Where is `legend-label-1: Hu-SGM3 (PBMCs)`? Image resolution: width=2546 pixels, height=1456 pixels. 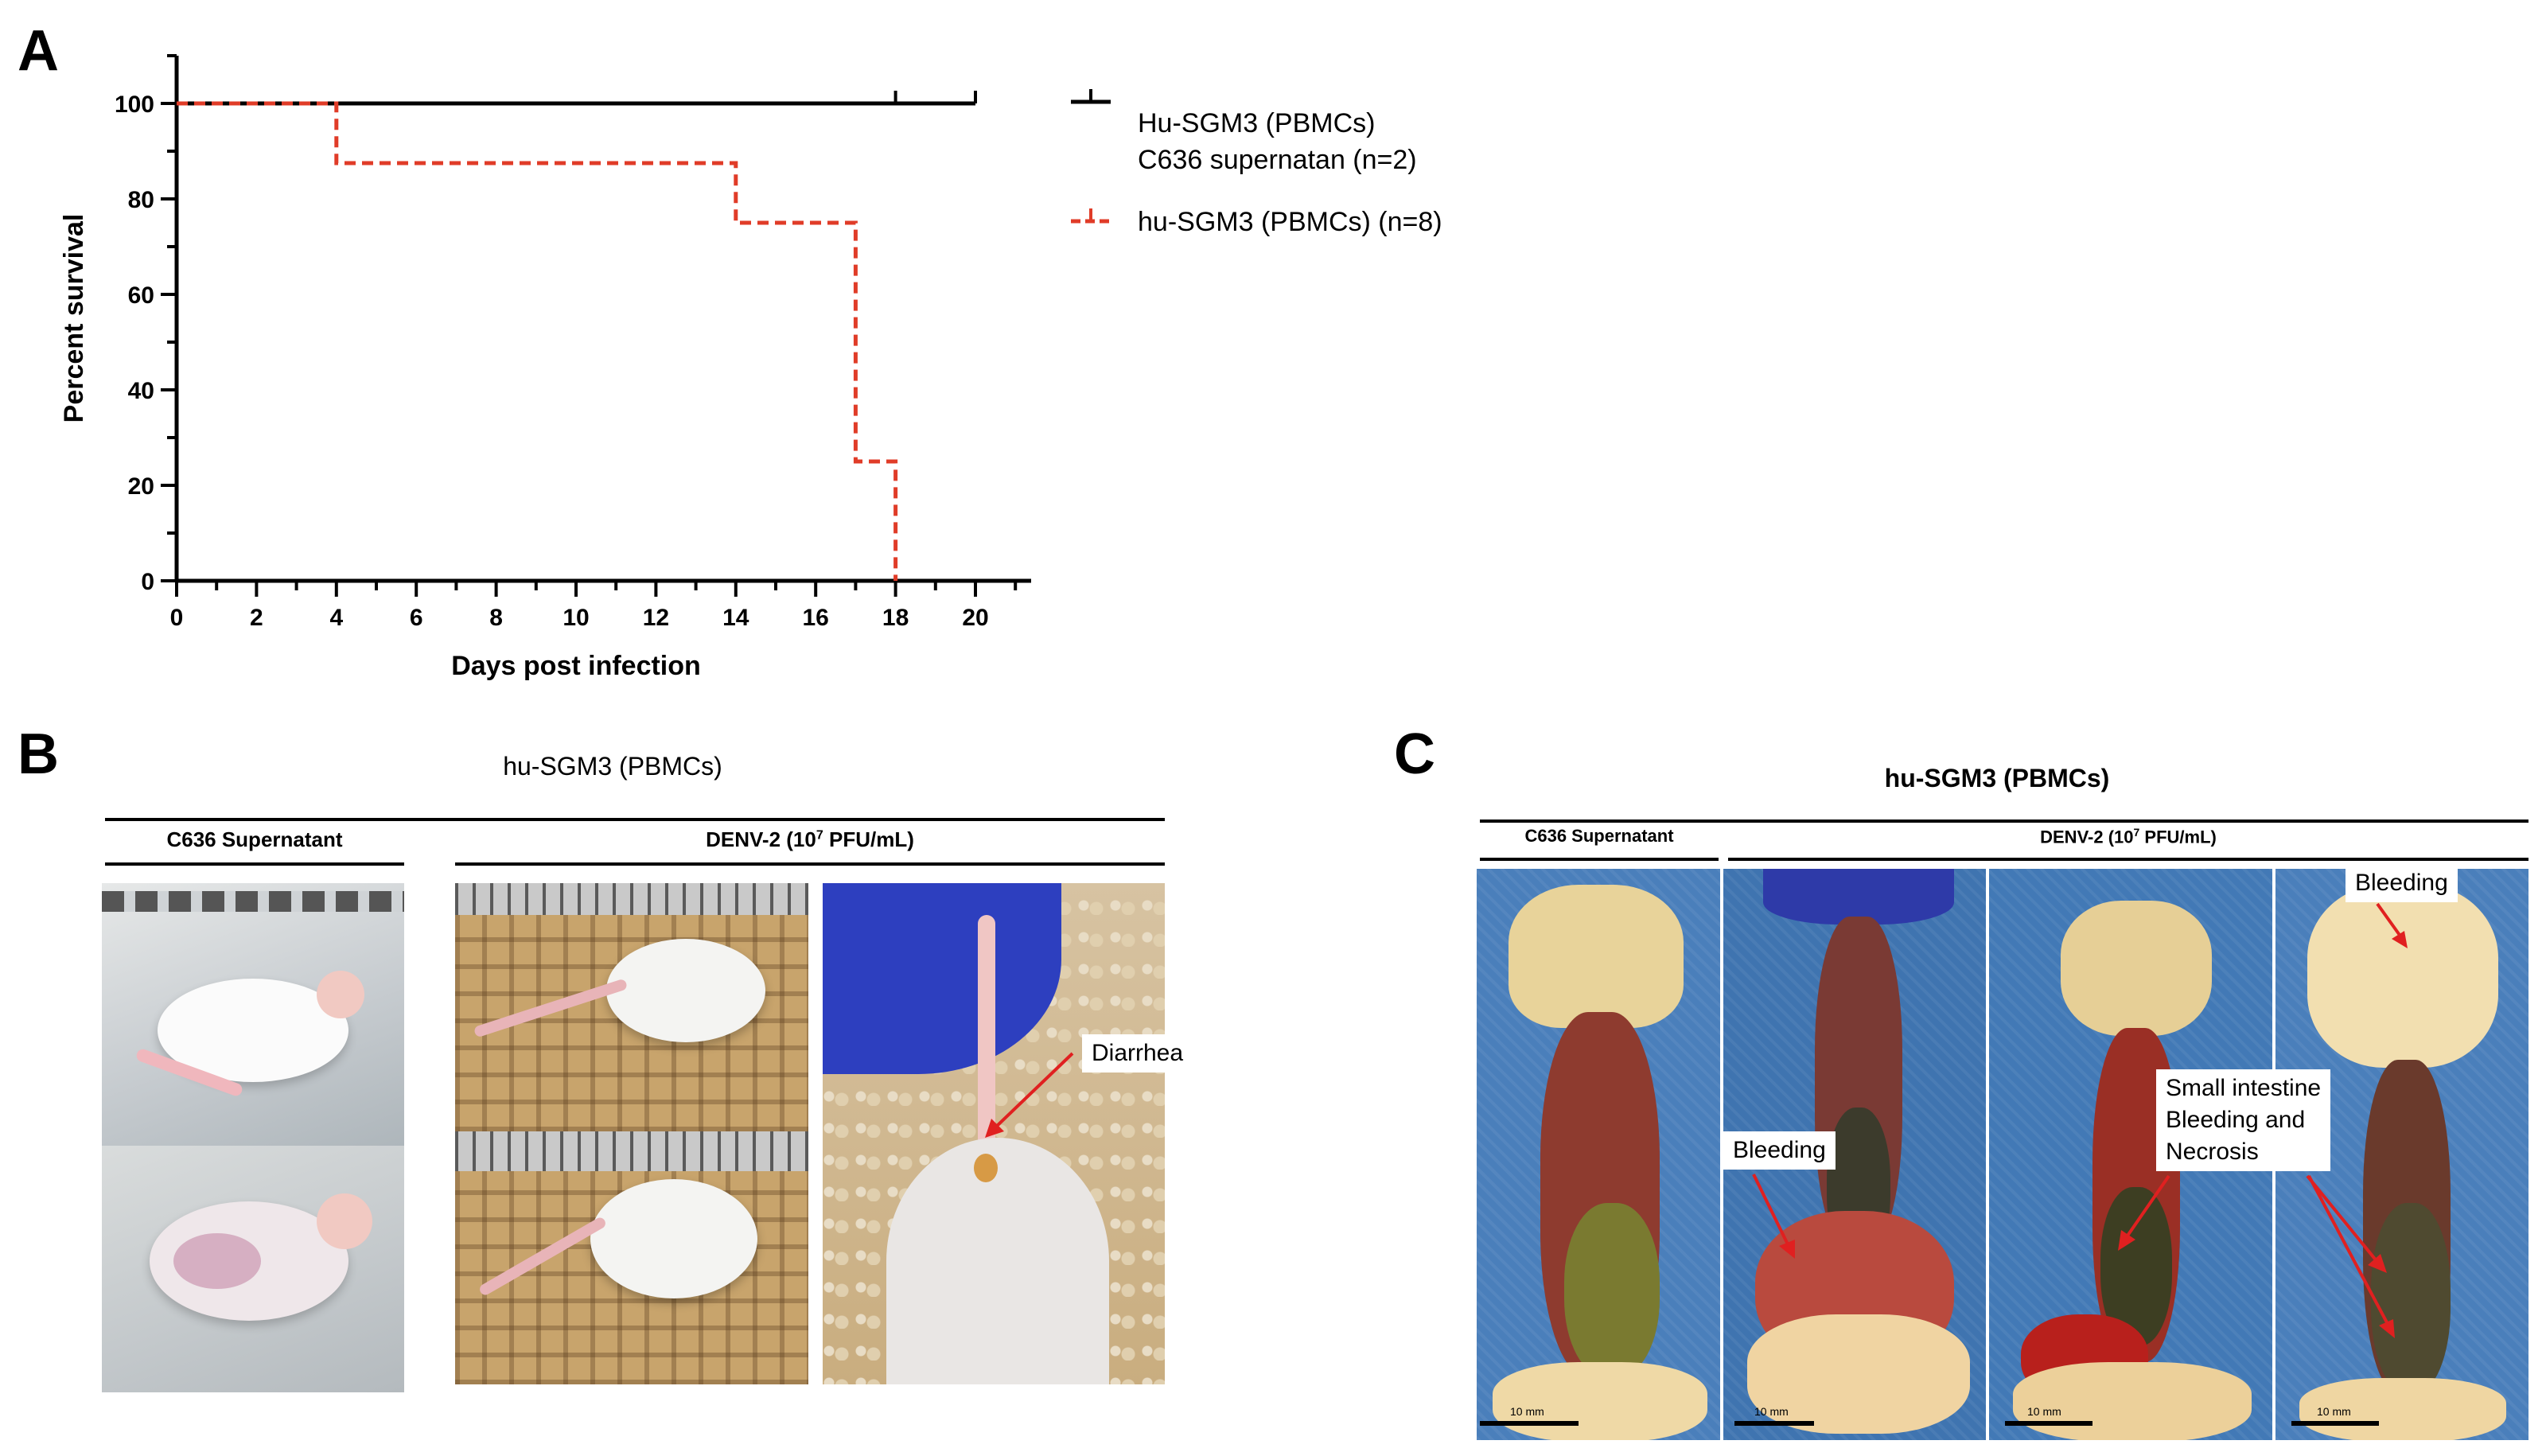 legend-label-1: Hu-SGM3 (PBMCs) is located at coordinates (1256, 123).